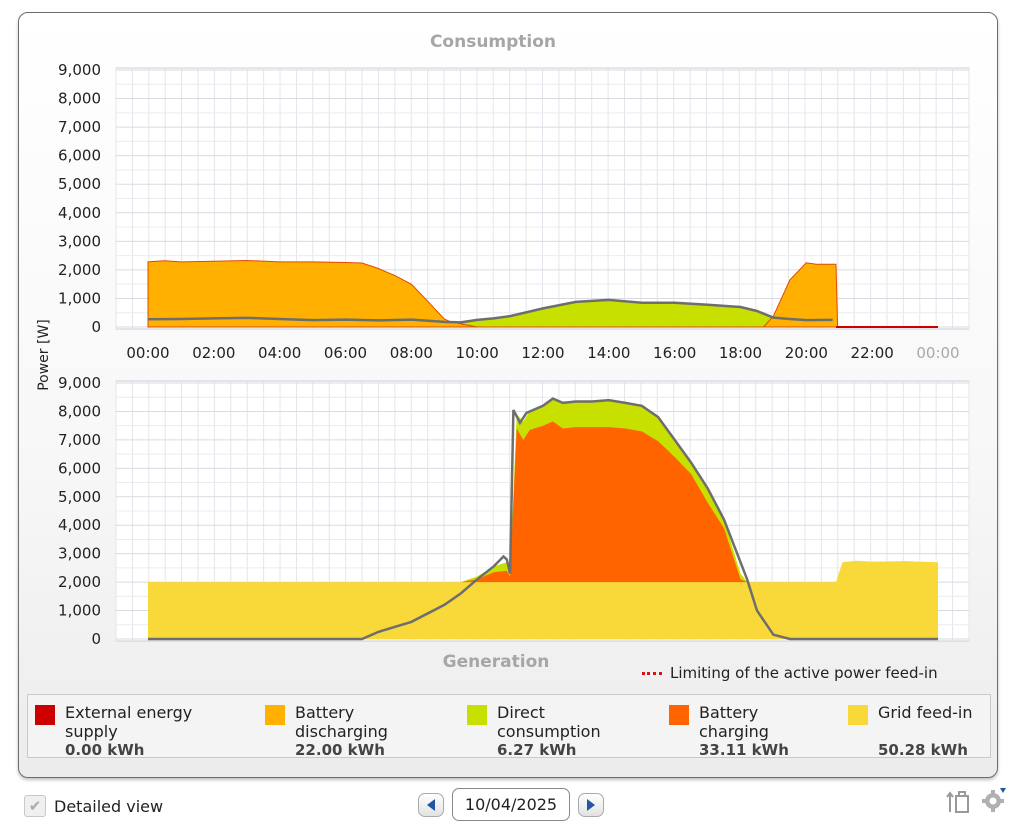 The width and height of the screenshot is (1024, 836). What do you see at coordinates (734, 722) in the screenshot?
I see `legend-label: Battery charging` at bounding box center [734, 722].